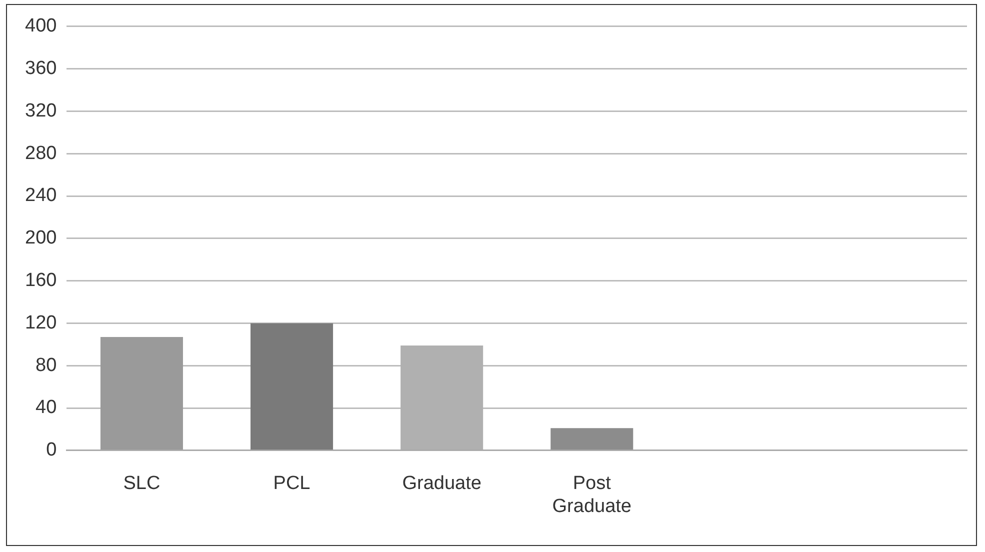 Image resolution: width=985 pixels, height=552 pixels. Describe the element at coordinates (41, 69) in the screenshot. I see `y-tick-label: 360` at that location.